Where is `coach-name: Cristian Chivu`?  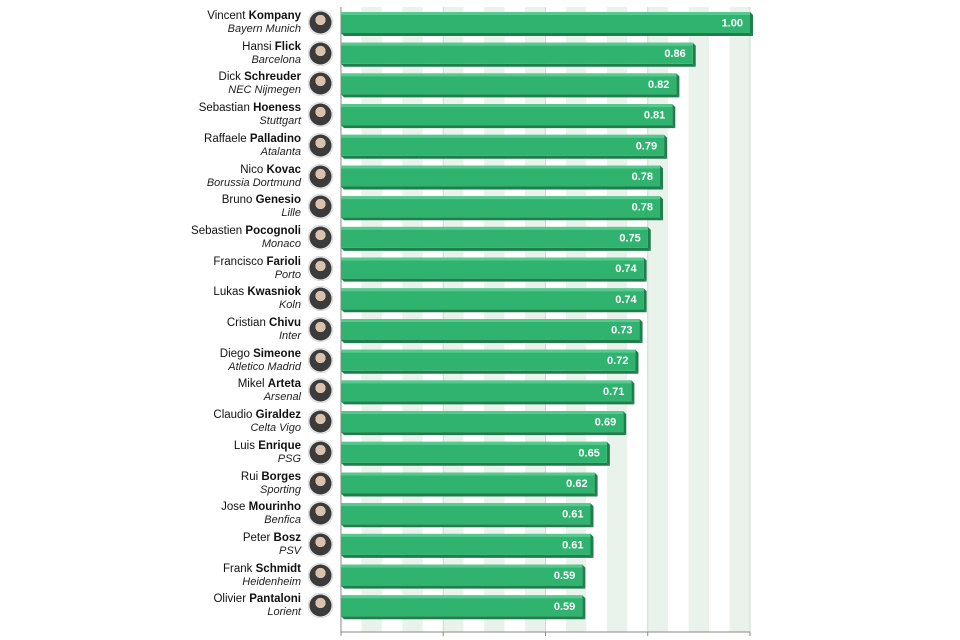 coach-name: Cristian Chivu is located at coordinates (264, 323).